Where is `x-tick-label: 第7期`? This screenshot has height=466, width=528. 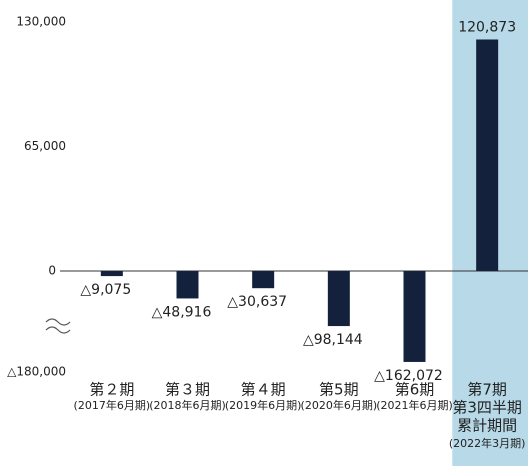
x-tick-label: 第7期 is located at coordinates (487, 390).